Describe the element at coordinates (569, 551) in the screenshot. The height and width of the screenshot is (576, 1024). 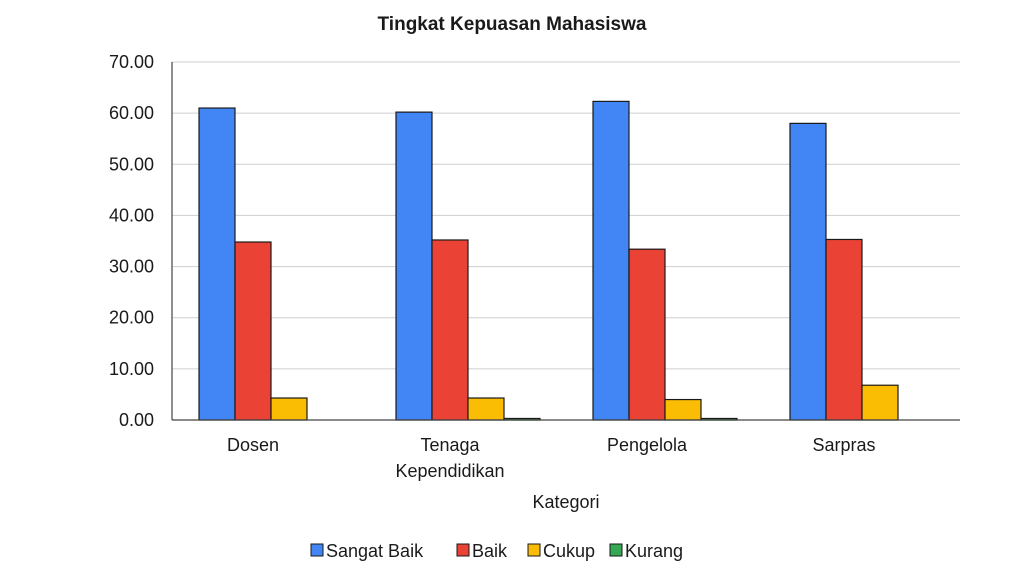
I see `legend-label: Cukup` at that location.